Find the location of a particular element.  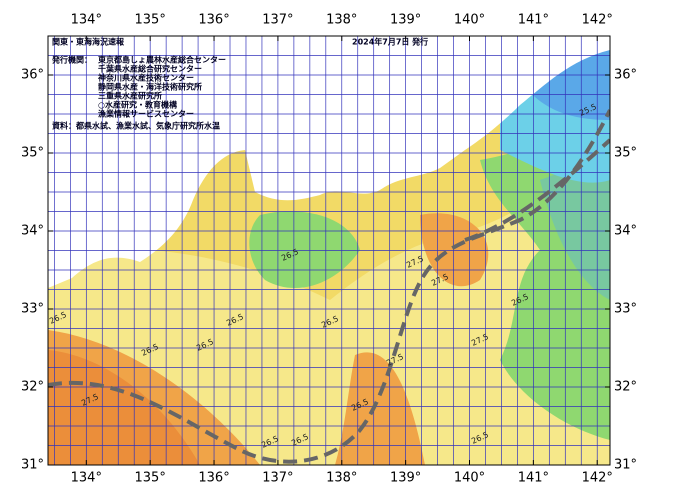

lon-label-bottom: 142° is located at coordinates (597, 478).